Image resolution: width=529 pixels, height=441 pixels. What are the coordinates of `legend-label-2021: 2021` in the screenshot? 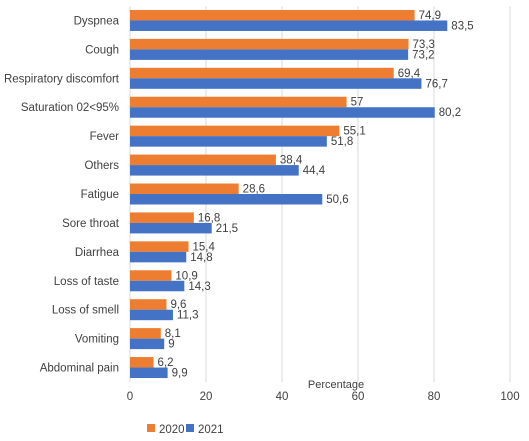 It's located at (211, 430).